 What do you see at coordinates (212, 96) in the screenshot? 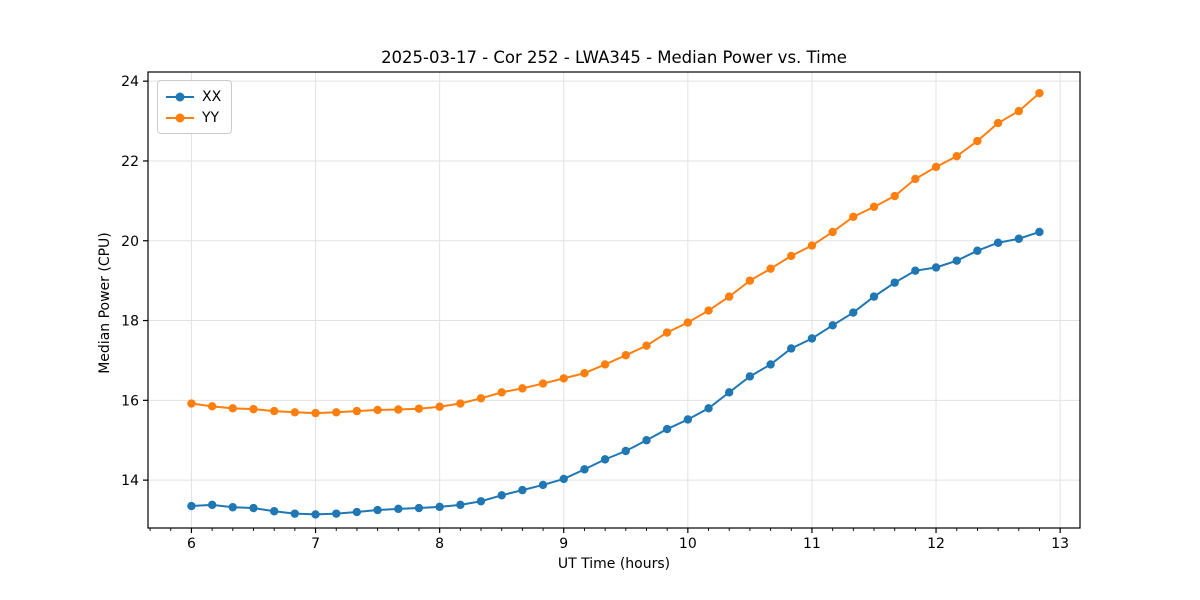
I see `legend-label-xx: XX` at bounding box center [212, 96].